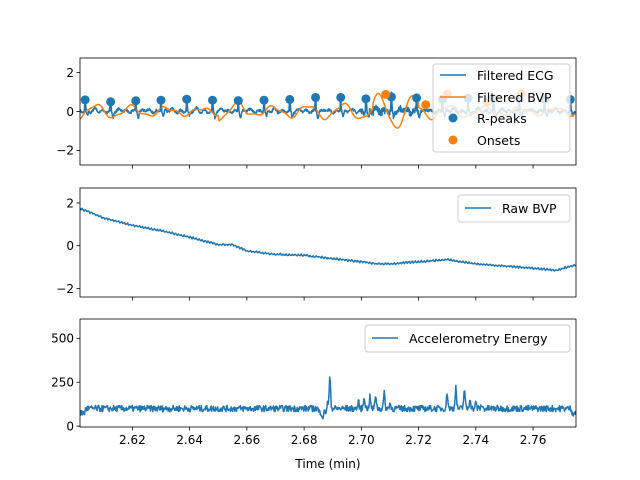 This screenshot has height=480, width=640. I want to click on legend-accel: Accelerometry Energy, so click(467, 338).